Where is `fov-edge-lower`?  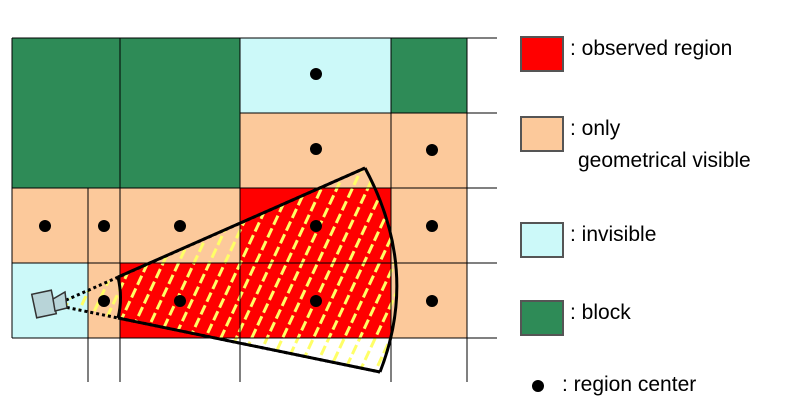 fov-edge-lower is located at coordinates (249, 345).